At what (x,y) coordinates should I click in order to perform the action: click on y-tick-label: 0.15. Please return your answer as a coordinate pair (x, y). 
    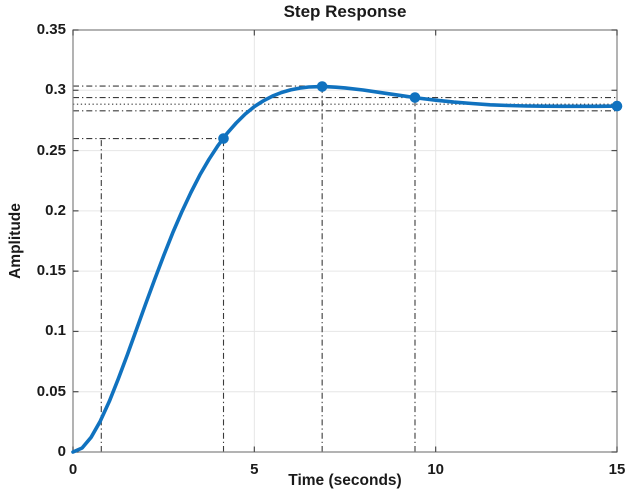
    Looking at the image, I should click on (51, 271).